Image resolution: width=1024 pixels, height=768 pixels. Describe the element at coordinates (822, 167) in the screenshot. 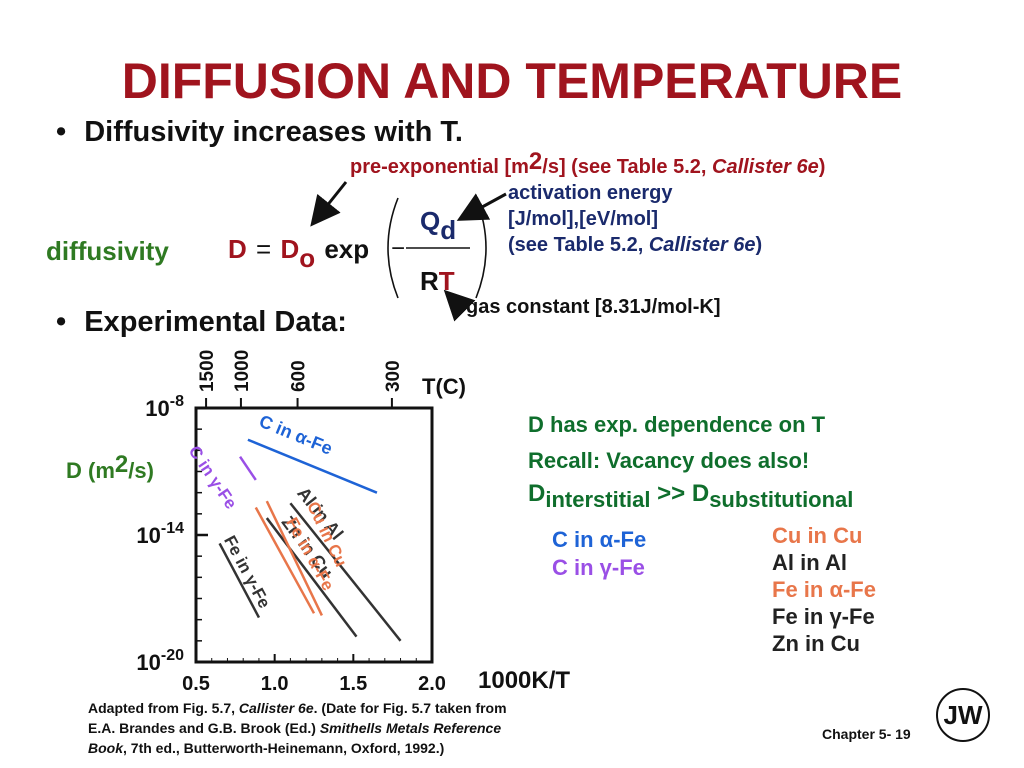

I see `preexp-text-c: )` at that location.